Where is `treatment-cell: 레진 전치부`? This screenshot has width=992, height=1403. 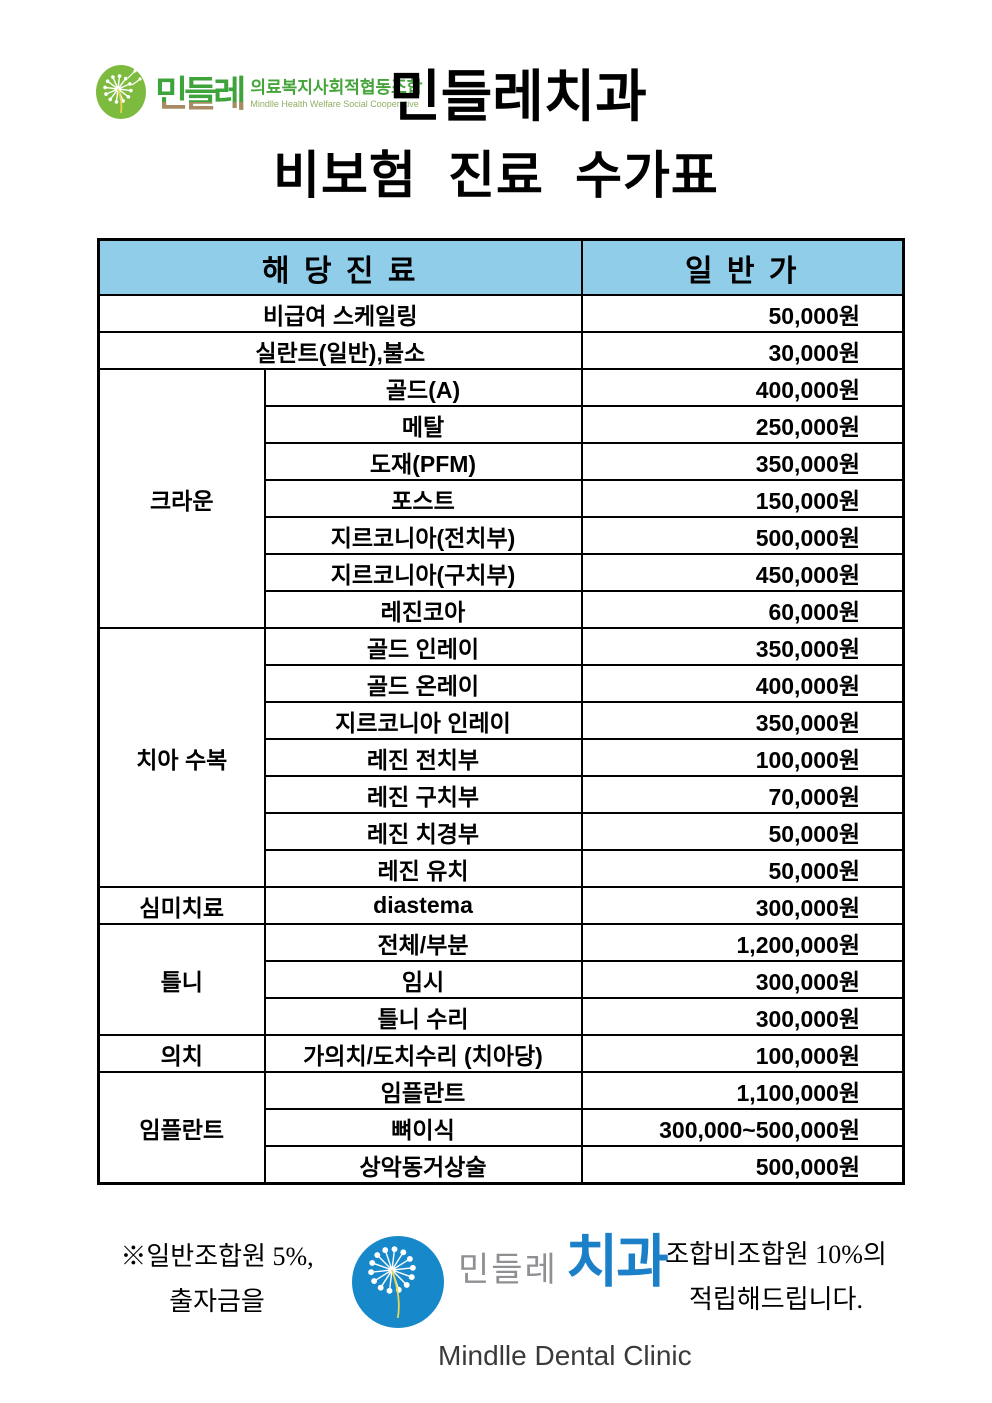
treatment-cell: 레진 전치부 is located at coordinates (423, 757).